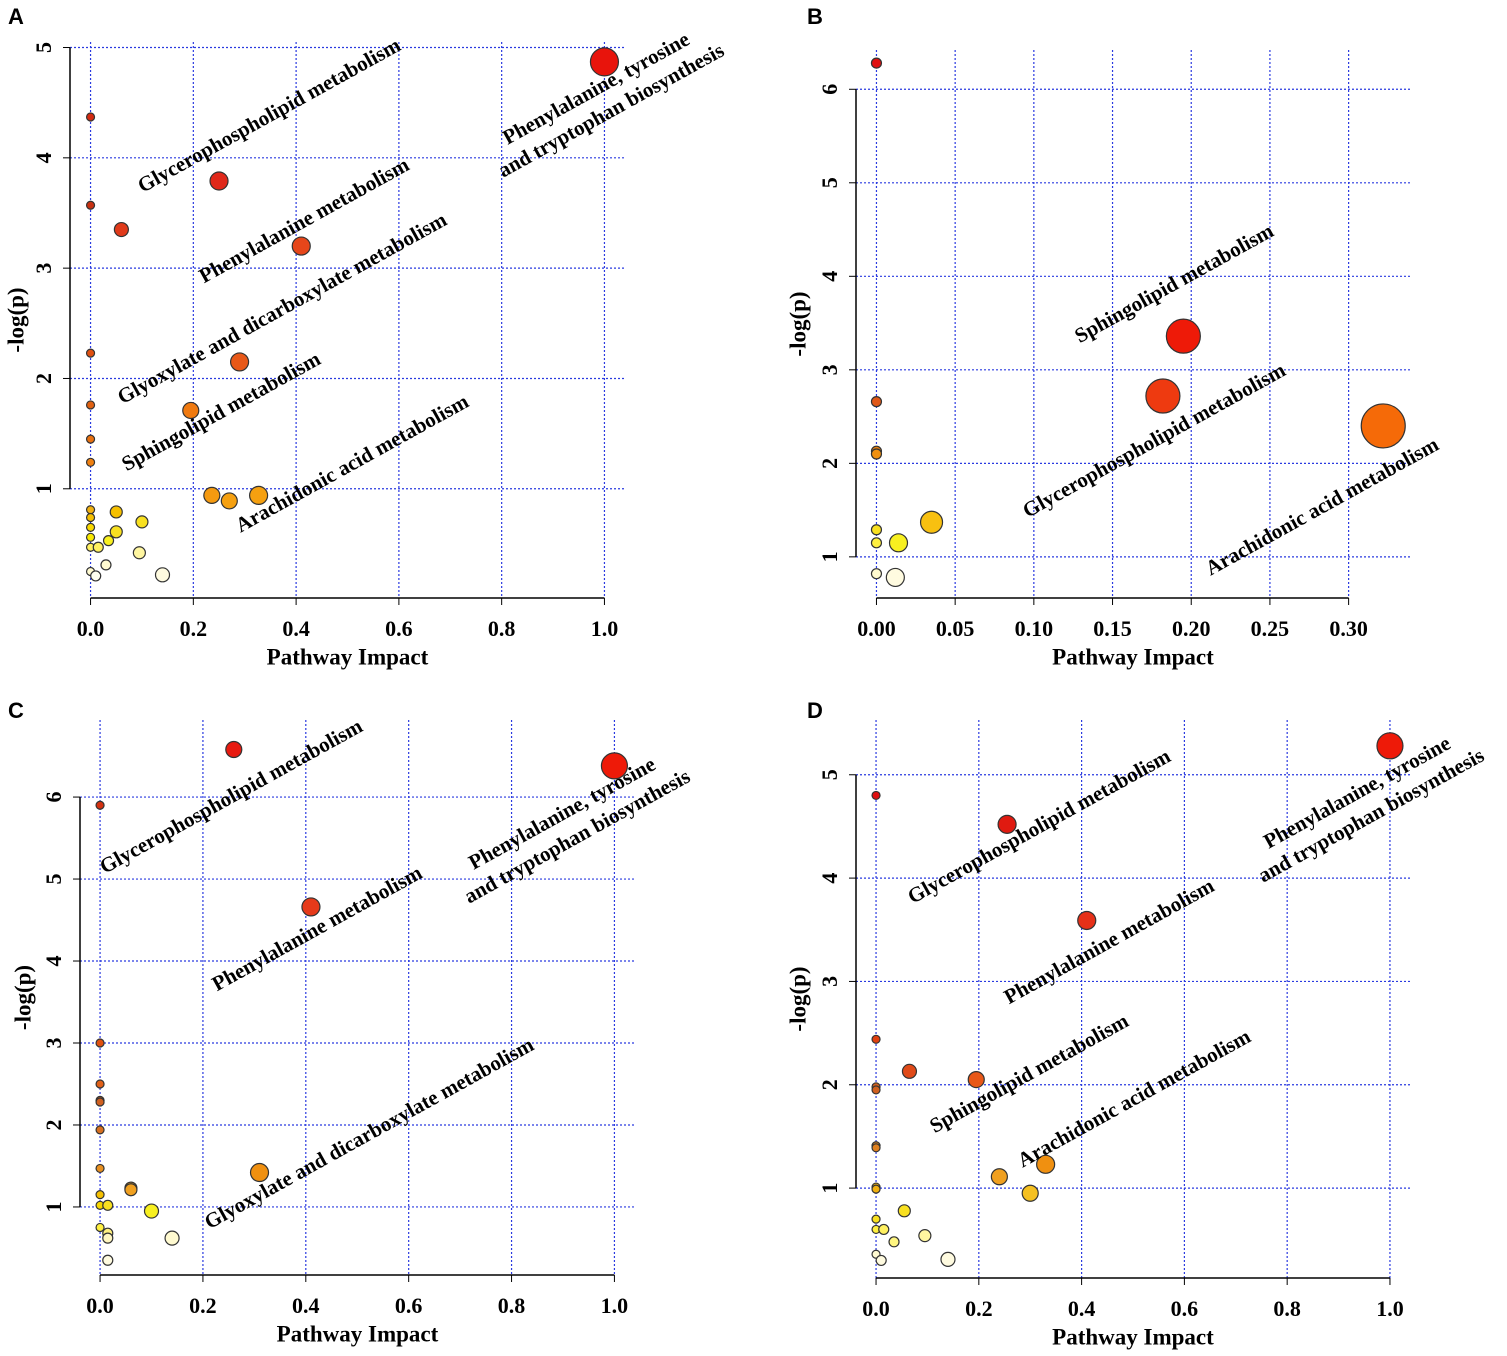 This screenshot has width=1507, height=1356. Describe the element at coordinates (1191, 628) in the screenshot. I see `x-tick-label: 0.20` at that location.